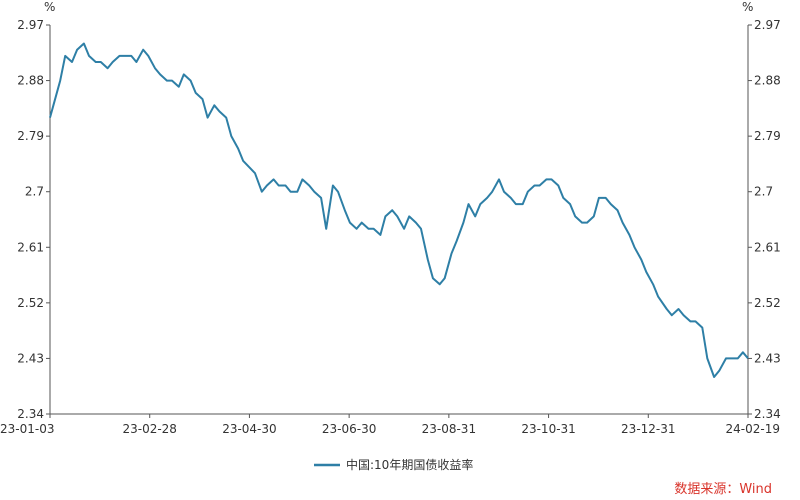 The height and width of the screenshot is (500, 800). What do you see at coordinates (249, 429) in the screenshot?
I see `x-tick-label: 23-04-30` at bounding box center [249, 429].